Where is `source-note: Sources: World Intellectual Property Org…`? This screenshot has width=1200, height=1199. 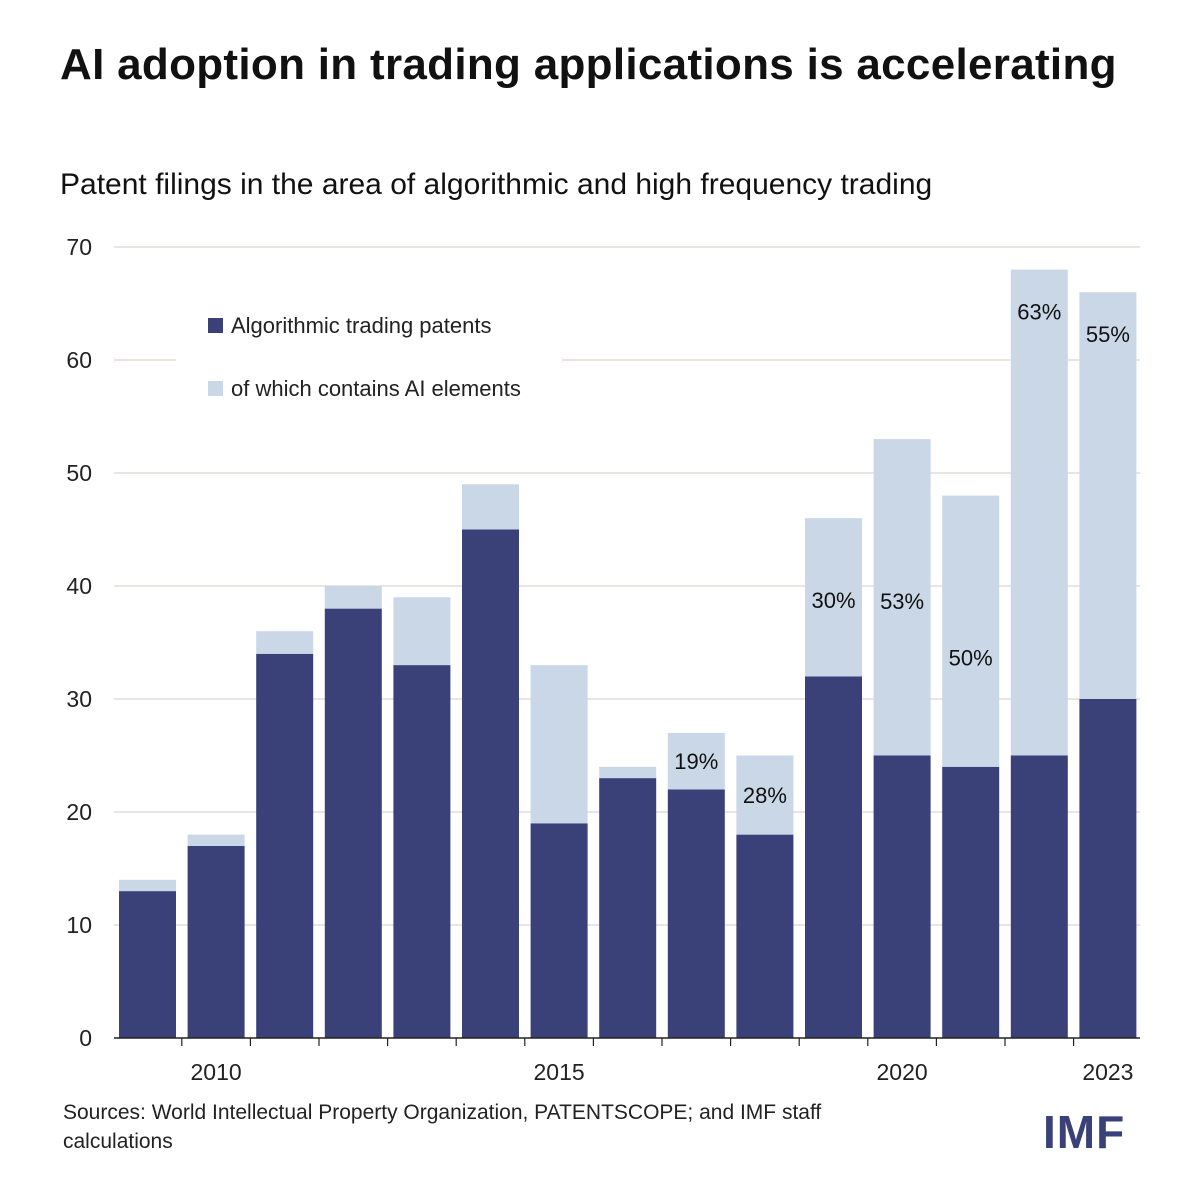
source-note: Sources: World Intellectual Property Org… is located at coordinates (442, 1127).